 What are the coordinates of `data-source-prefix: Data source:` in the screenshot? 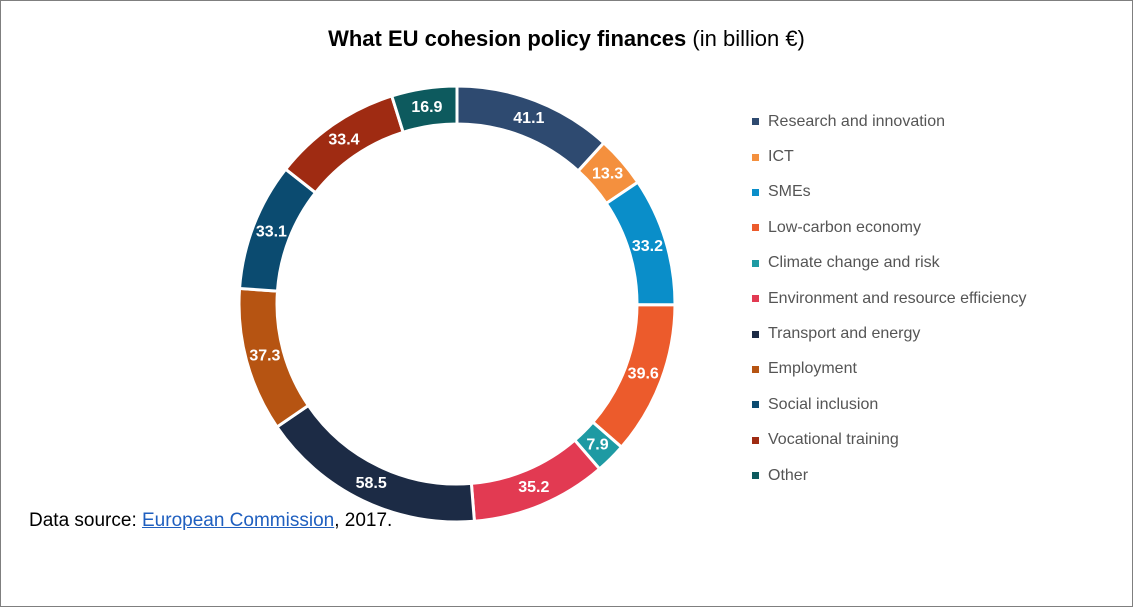 It's located at (85, 520).